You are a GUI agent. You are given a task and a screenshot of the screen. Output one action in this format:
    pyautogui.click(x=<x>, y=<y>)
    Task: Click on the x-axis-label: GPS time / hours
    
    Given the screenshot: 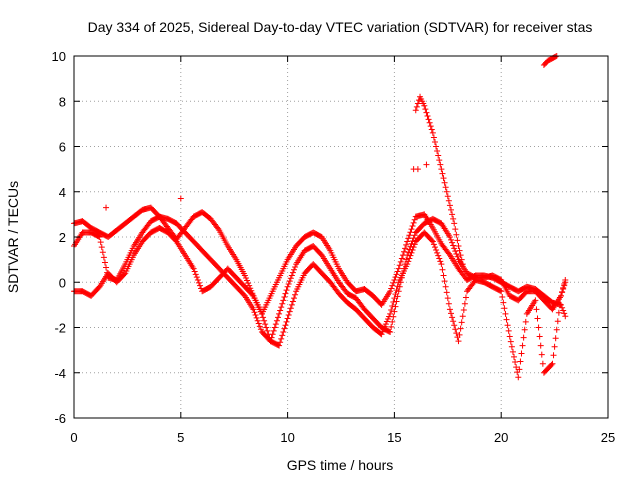 What is the action you would take?
    pyautogui.click(x=340, y=465)
    